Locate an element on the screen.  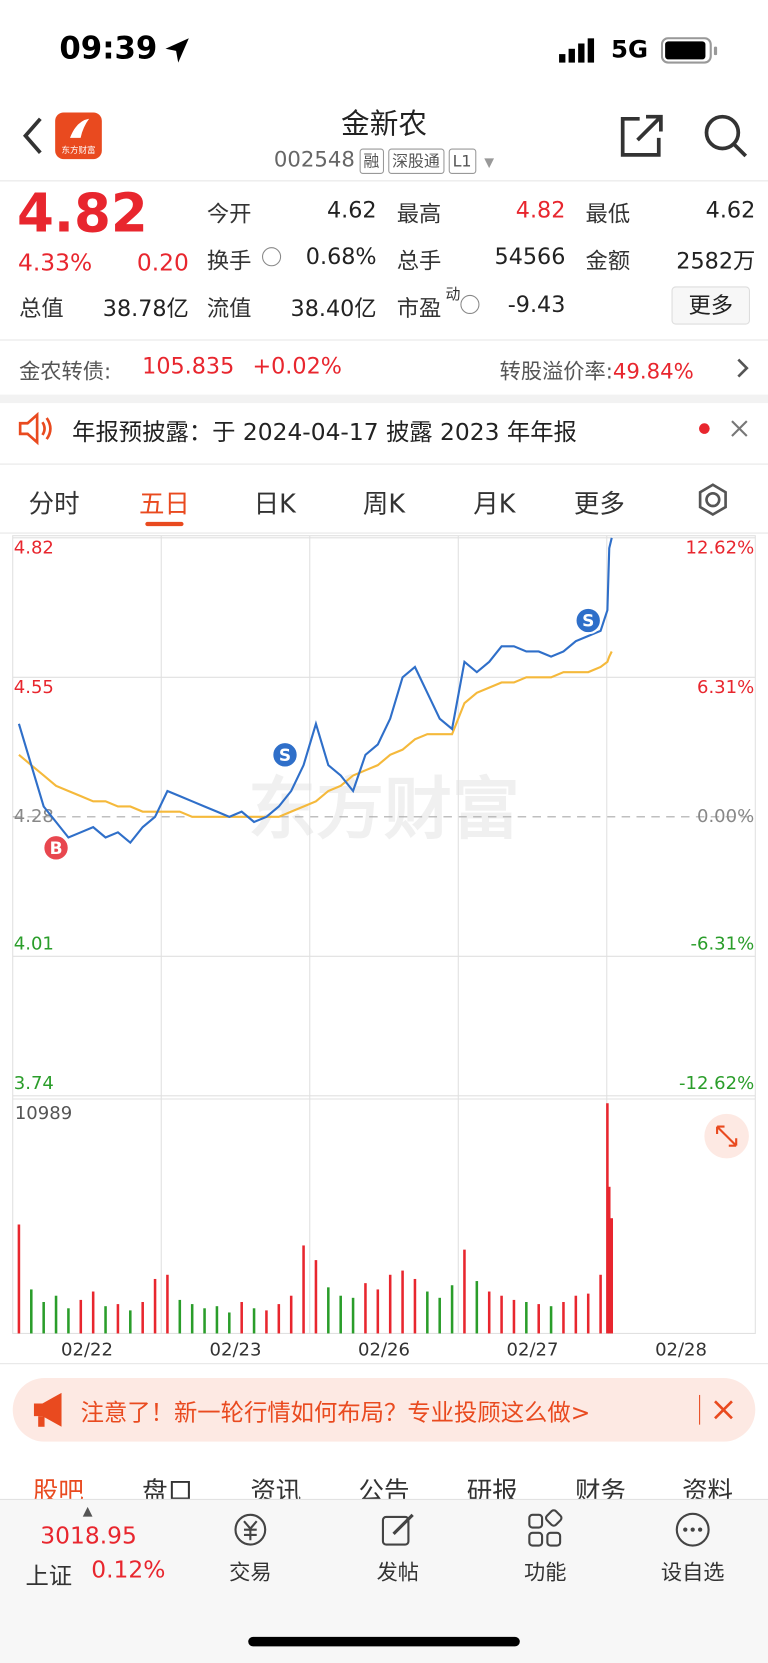
ad-separator is located at coordinates (700, 1409).